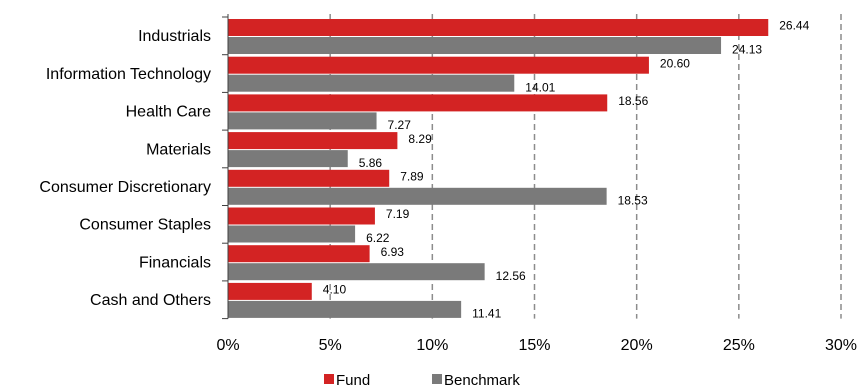 Image resolution: width=864 pixels, height=387 pixels. I want to click on x-tick-label: 30%, so click(841, 345).